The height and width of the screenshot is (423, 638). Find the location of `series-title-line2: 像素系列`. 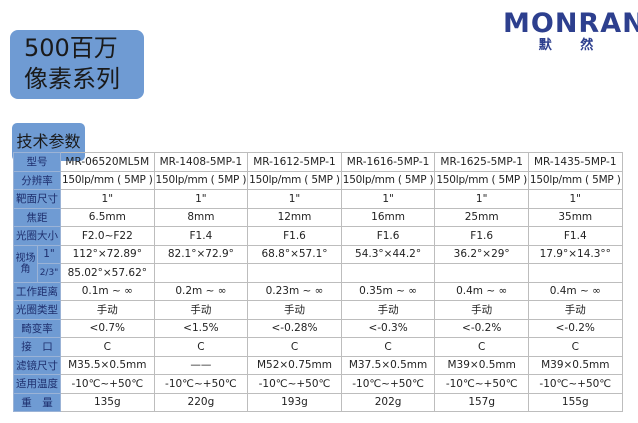

series-title-line2: 像素系列 is located at coordinates (72, 79).